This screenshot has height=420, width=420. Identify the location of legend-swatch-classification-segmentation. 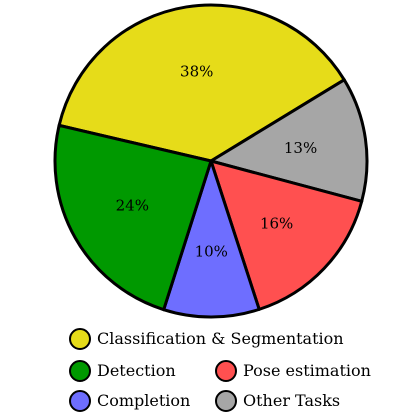
(80, 339).